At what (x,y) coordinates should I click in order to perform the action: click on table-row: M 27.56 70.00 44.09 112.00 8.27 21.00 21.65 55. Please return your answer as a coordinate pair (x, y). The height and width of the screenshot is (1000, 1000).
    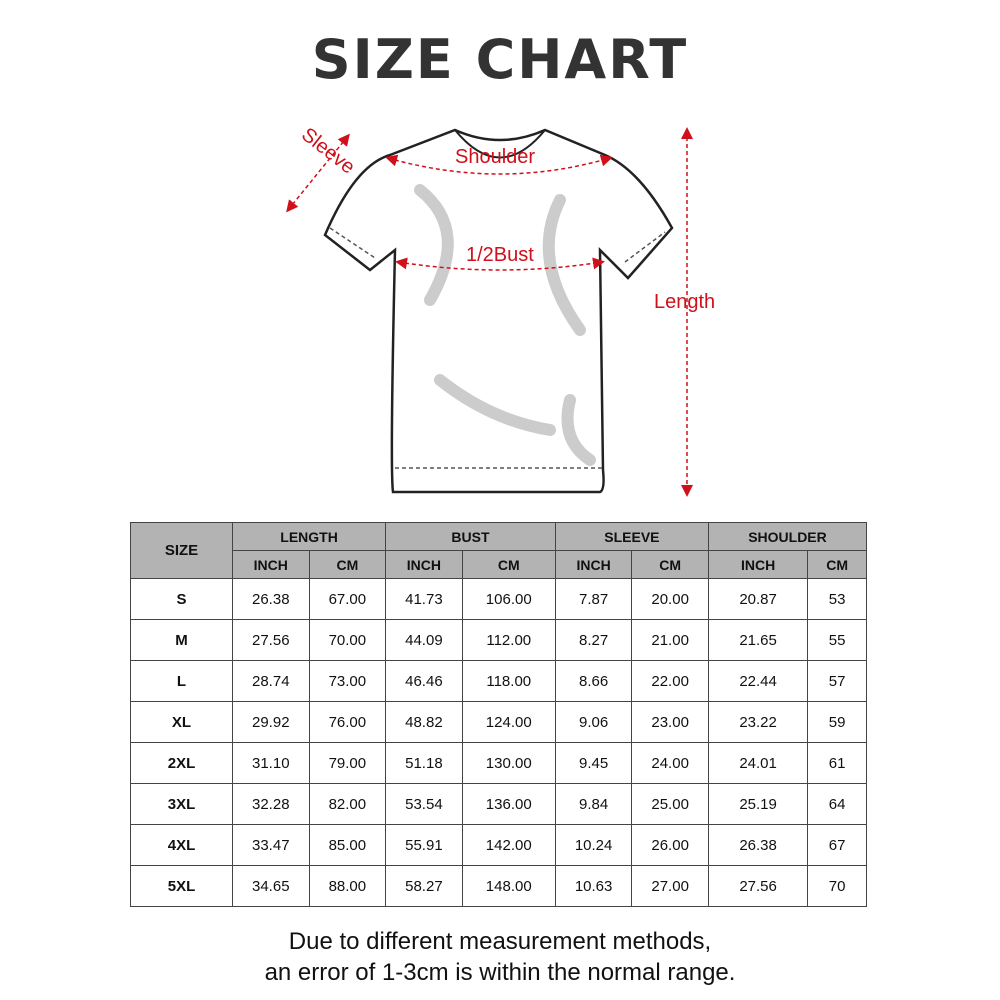
    Looking at the image, I should click on (498, 640).